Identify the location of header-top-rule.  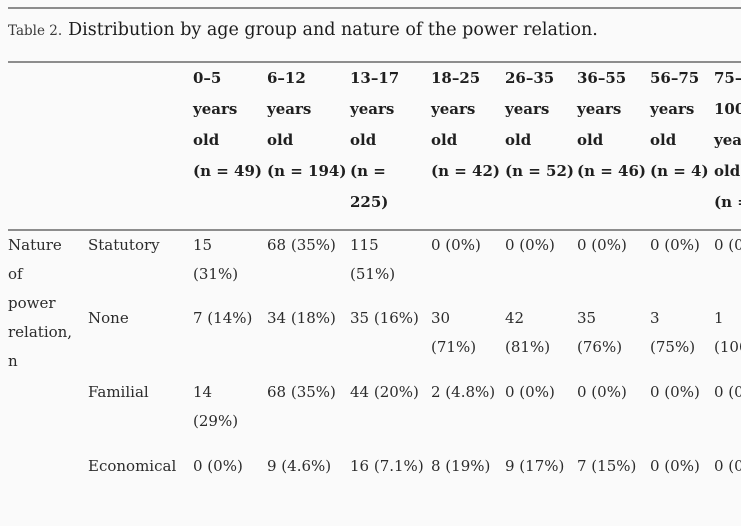
(374, 62).